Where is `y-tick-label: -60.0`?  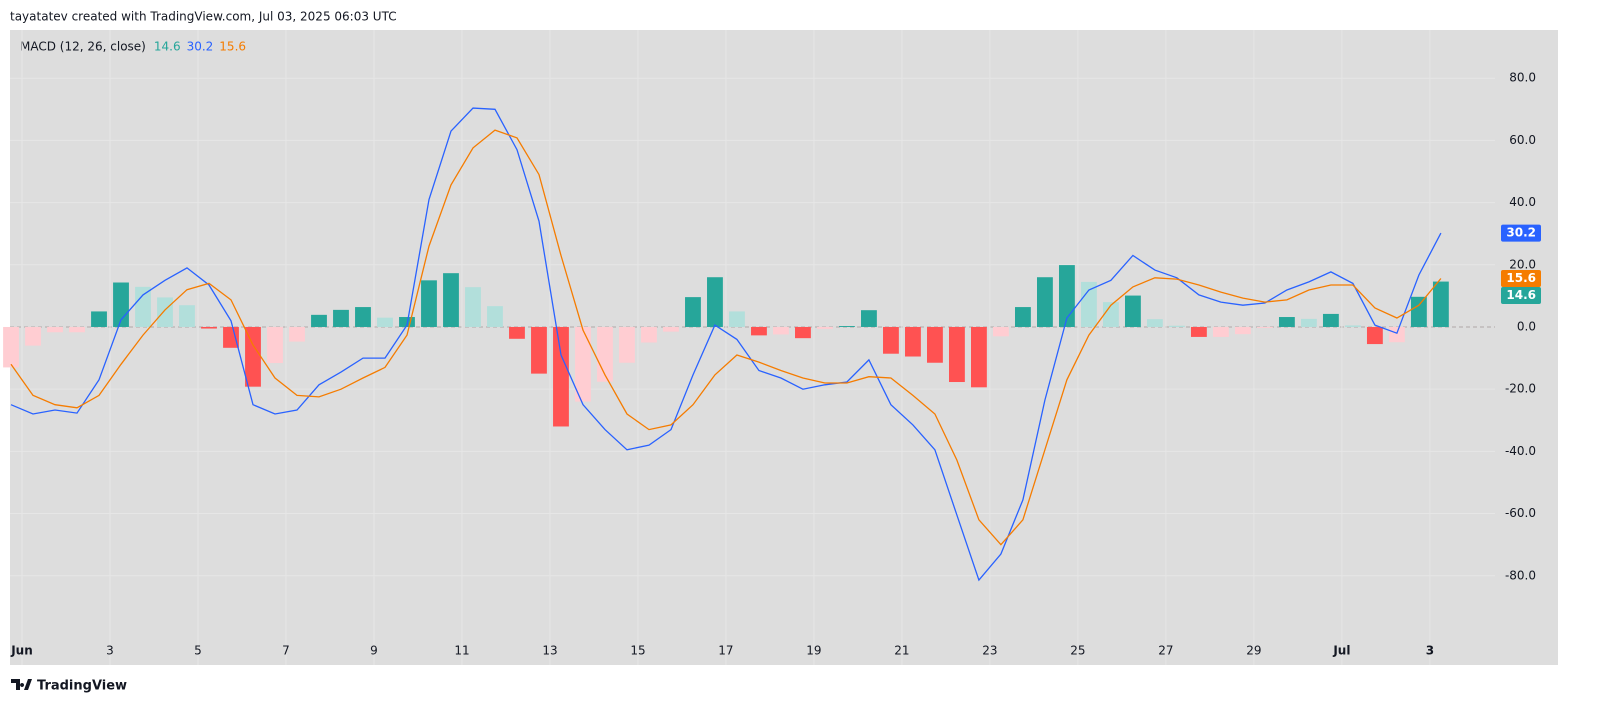 y-tick-label: -60.0 is located at coordinates (1520, 513).